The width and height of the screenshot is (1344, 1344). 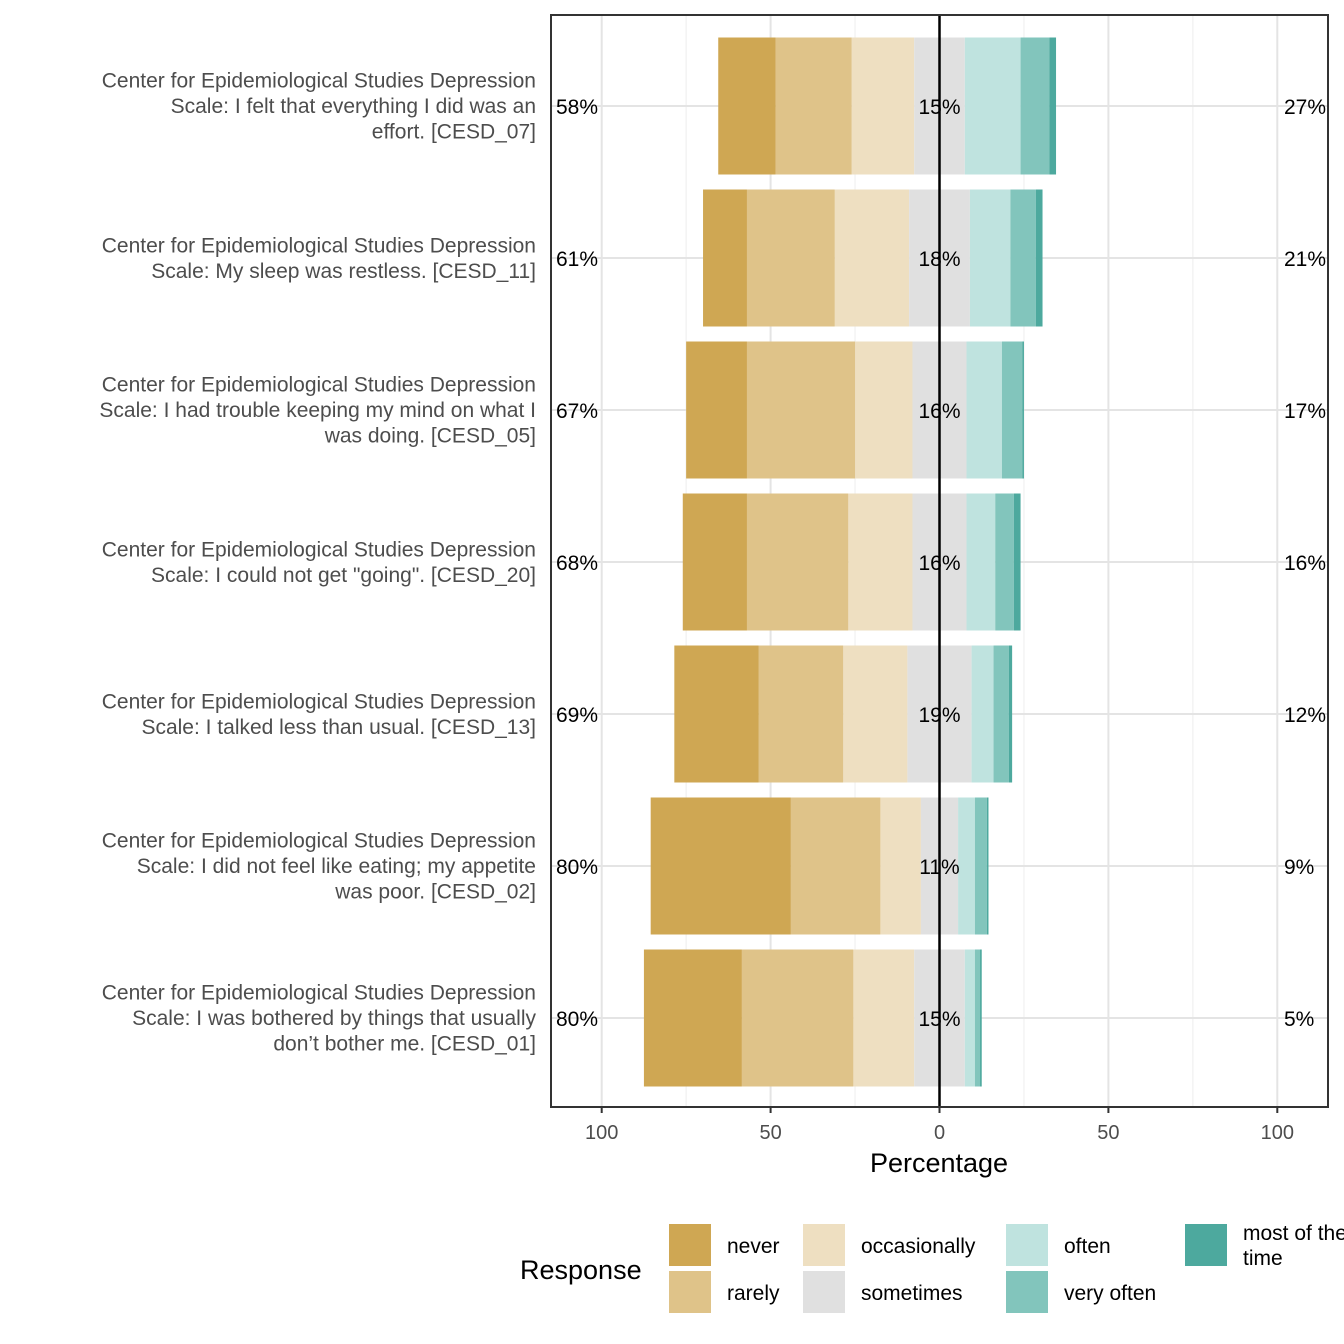 I want to click on x-axis: Percentage 100 50 0 50 100, so click(x=939, y=1142).